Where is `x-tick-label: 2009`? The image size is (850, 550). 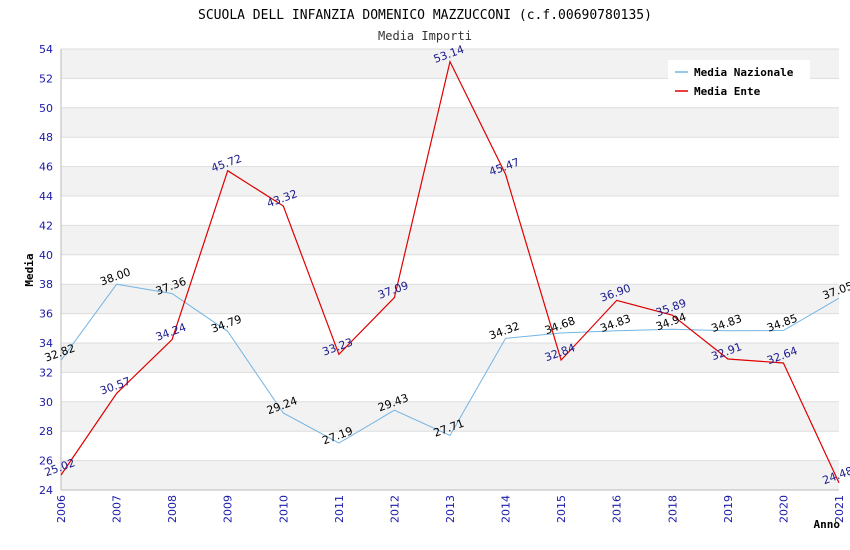 x-tick-label: 2009 is located at coordinates (228, 509).